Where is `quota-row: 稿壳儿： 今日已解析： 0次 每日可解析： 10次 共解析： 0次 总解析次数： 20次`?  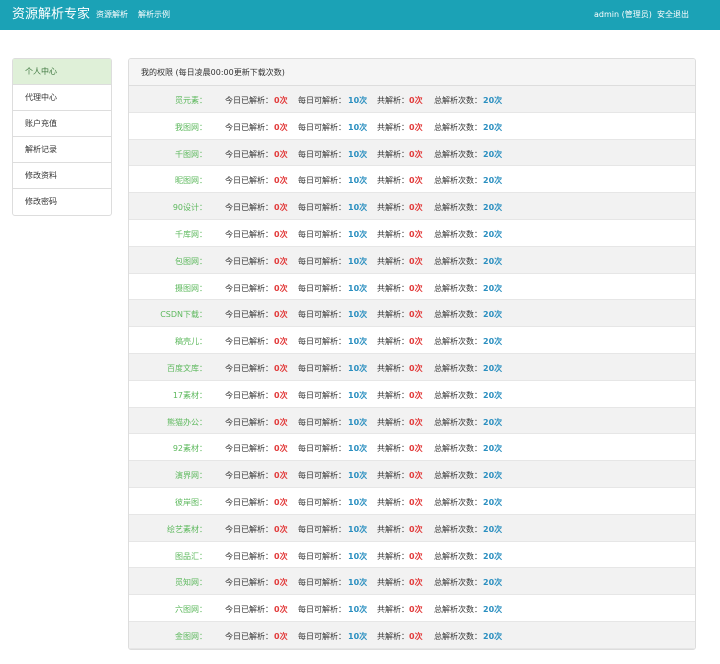
quota-row: 稿壳儿： 今日已解析： 0次 每日可解析： 10次 共解析： 0次 总解析次数： 20次 is located at coordinates (412, 340).